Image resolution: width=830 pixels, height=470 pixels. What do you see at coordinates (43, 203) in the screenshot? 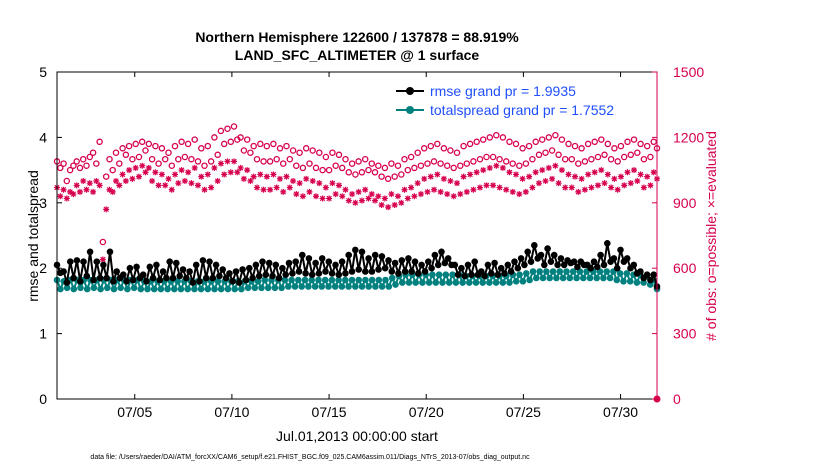
I see `left-y-tick-label: 3` at bounding box center [43, 203].